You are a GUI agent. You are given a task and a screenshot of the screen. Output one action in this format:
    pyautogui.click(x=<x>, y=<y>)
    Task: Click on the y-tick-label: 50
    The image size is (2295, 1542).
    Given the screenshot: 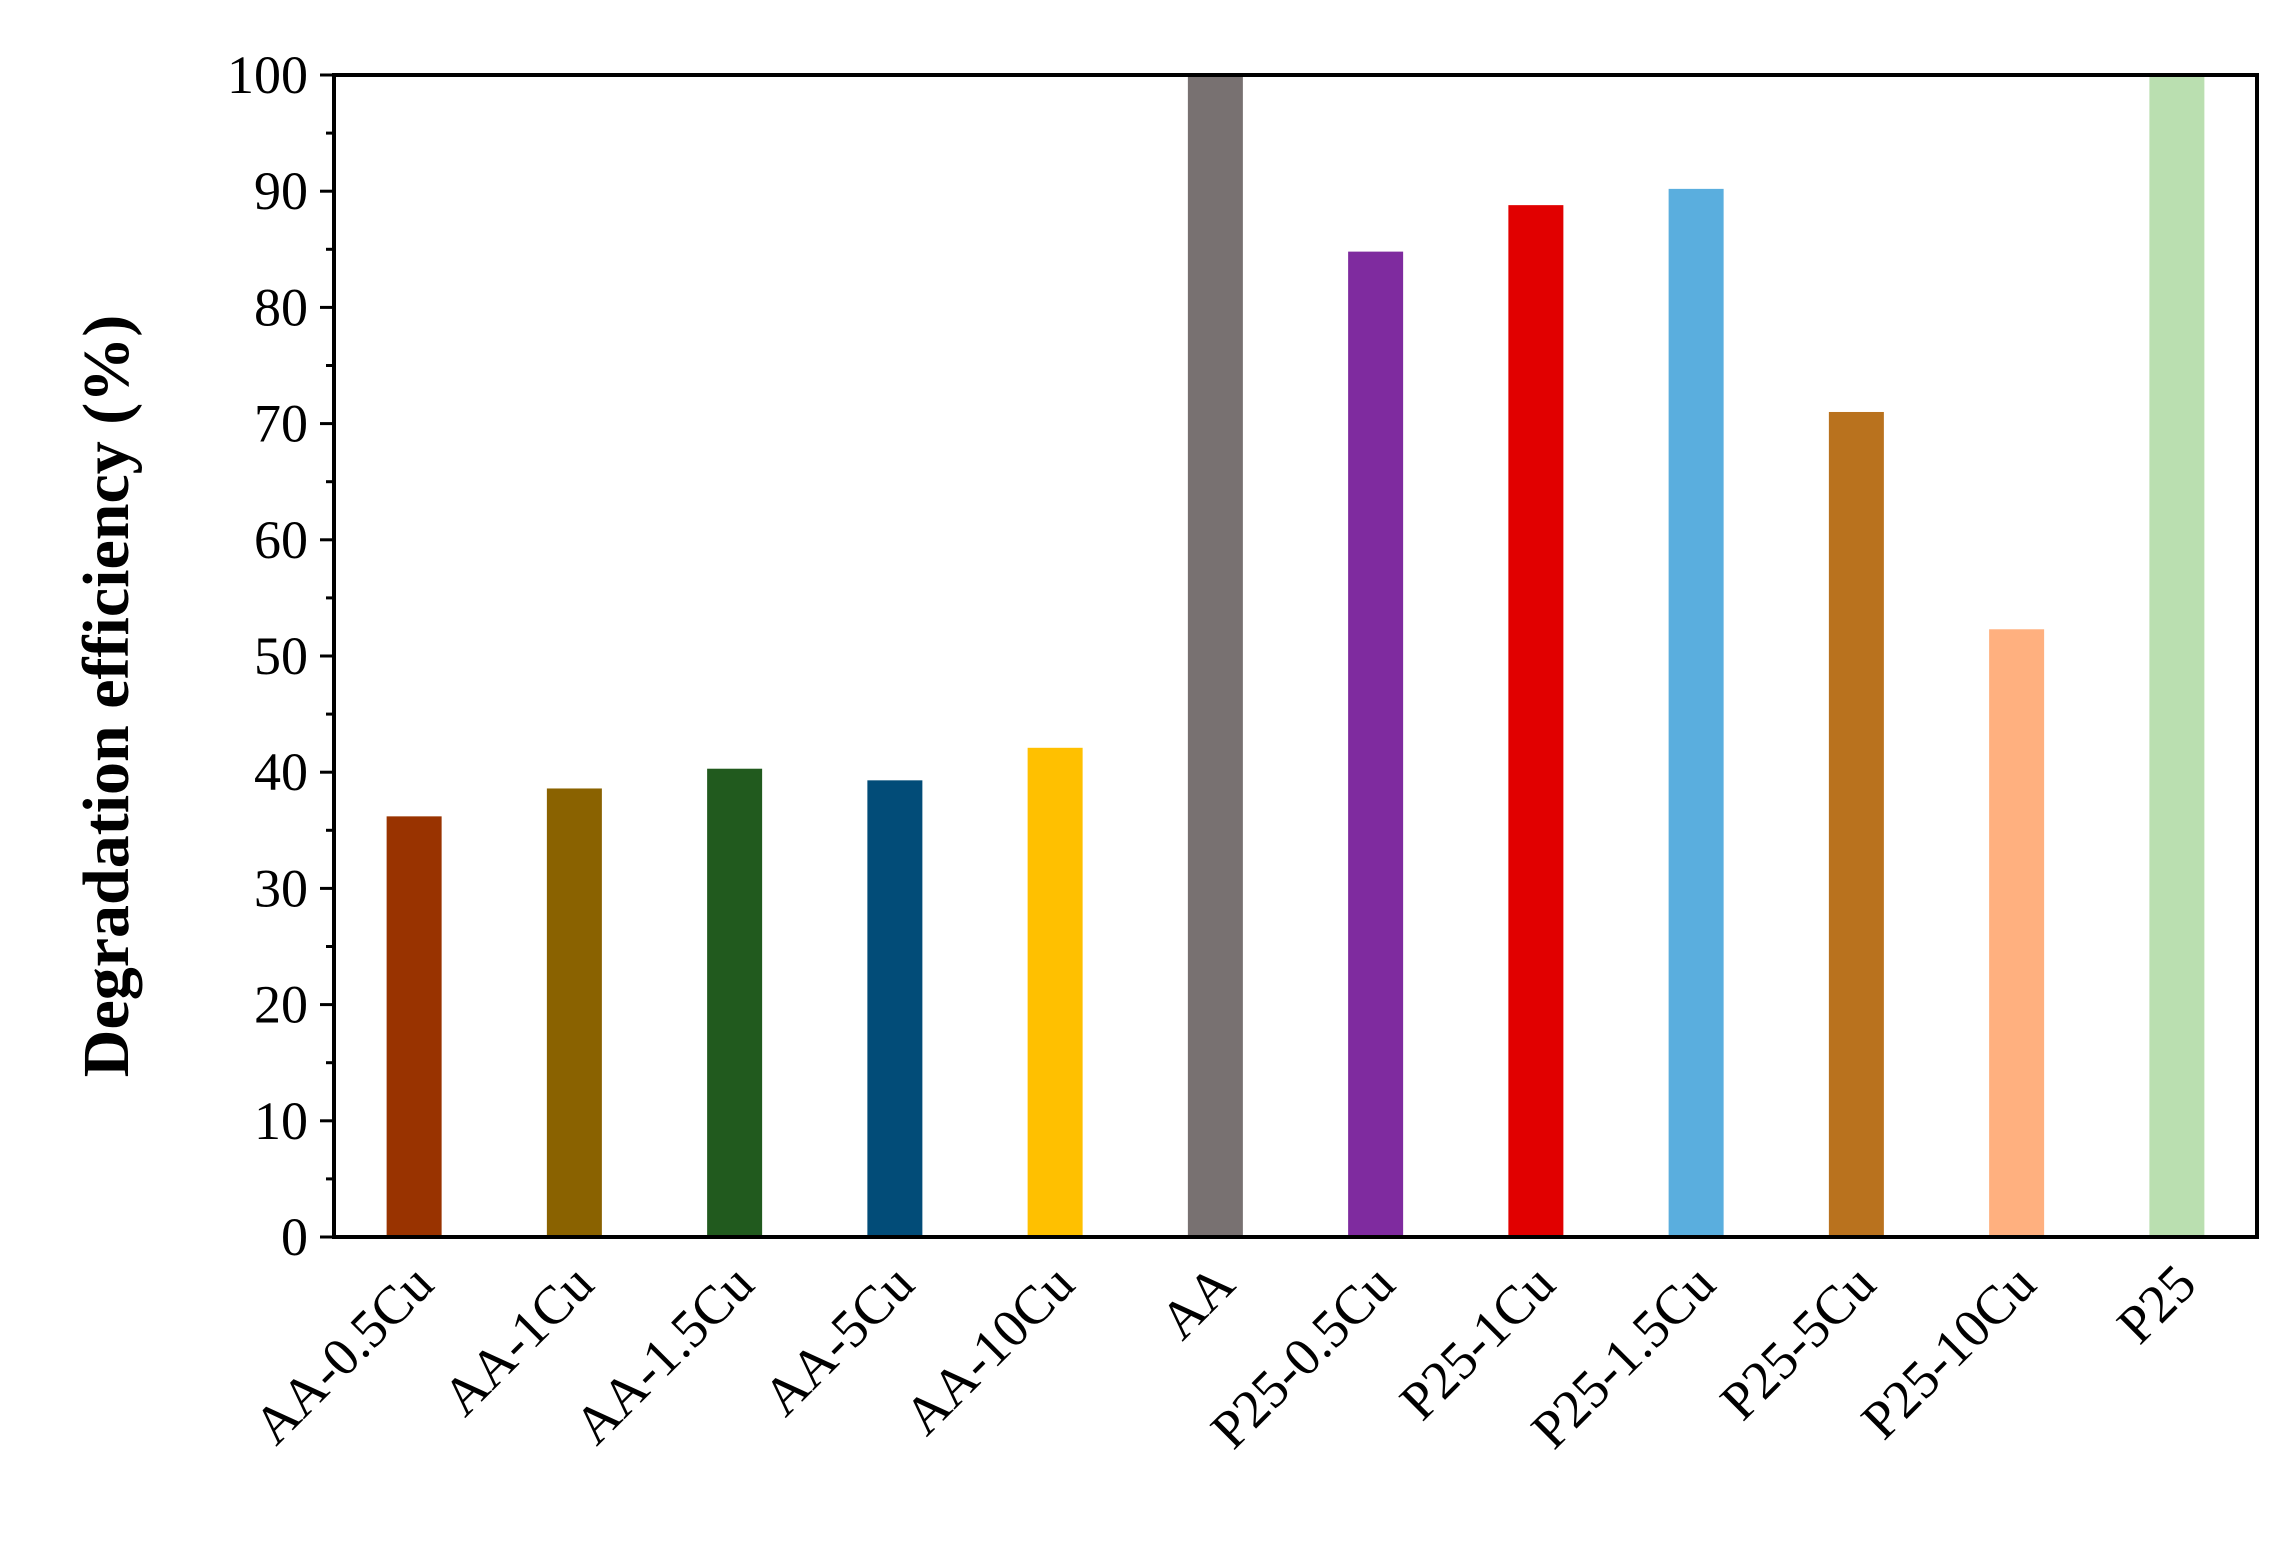 What is the action you would take?
    pyautogui.click(x=281, y=656)
    